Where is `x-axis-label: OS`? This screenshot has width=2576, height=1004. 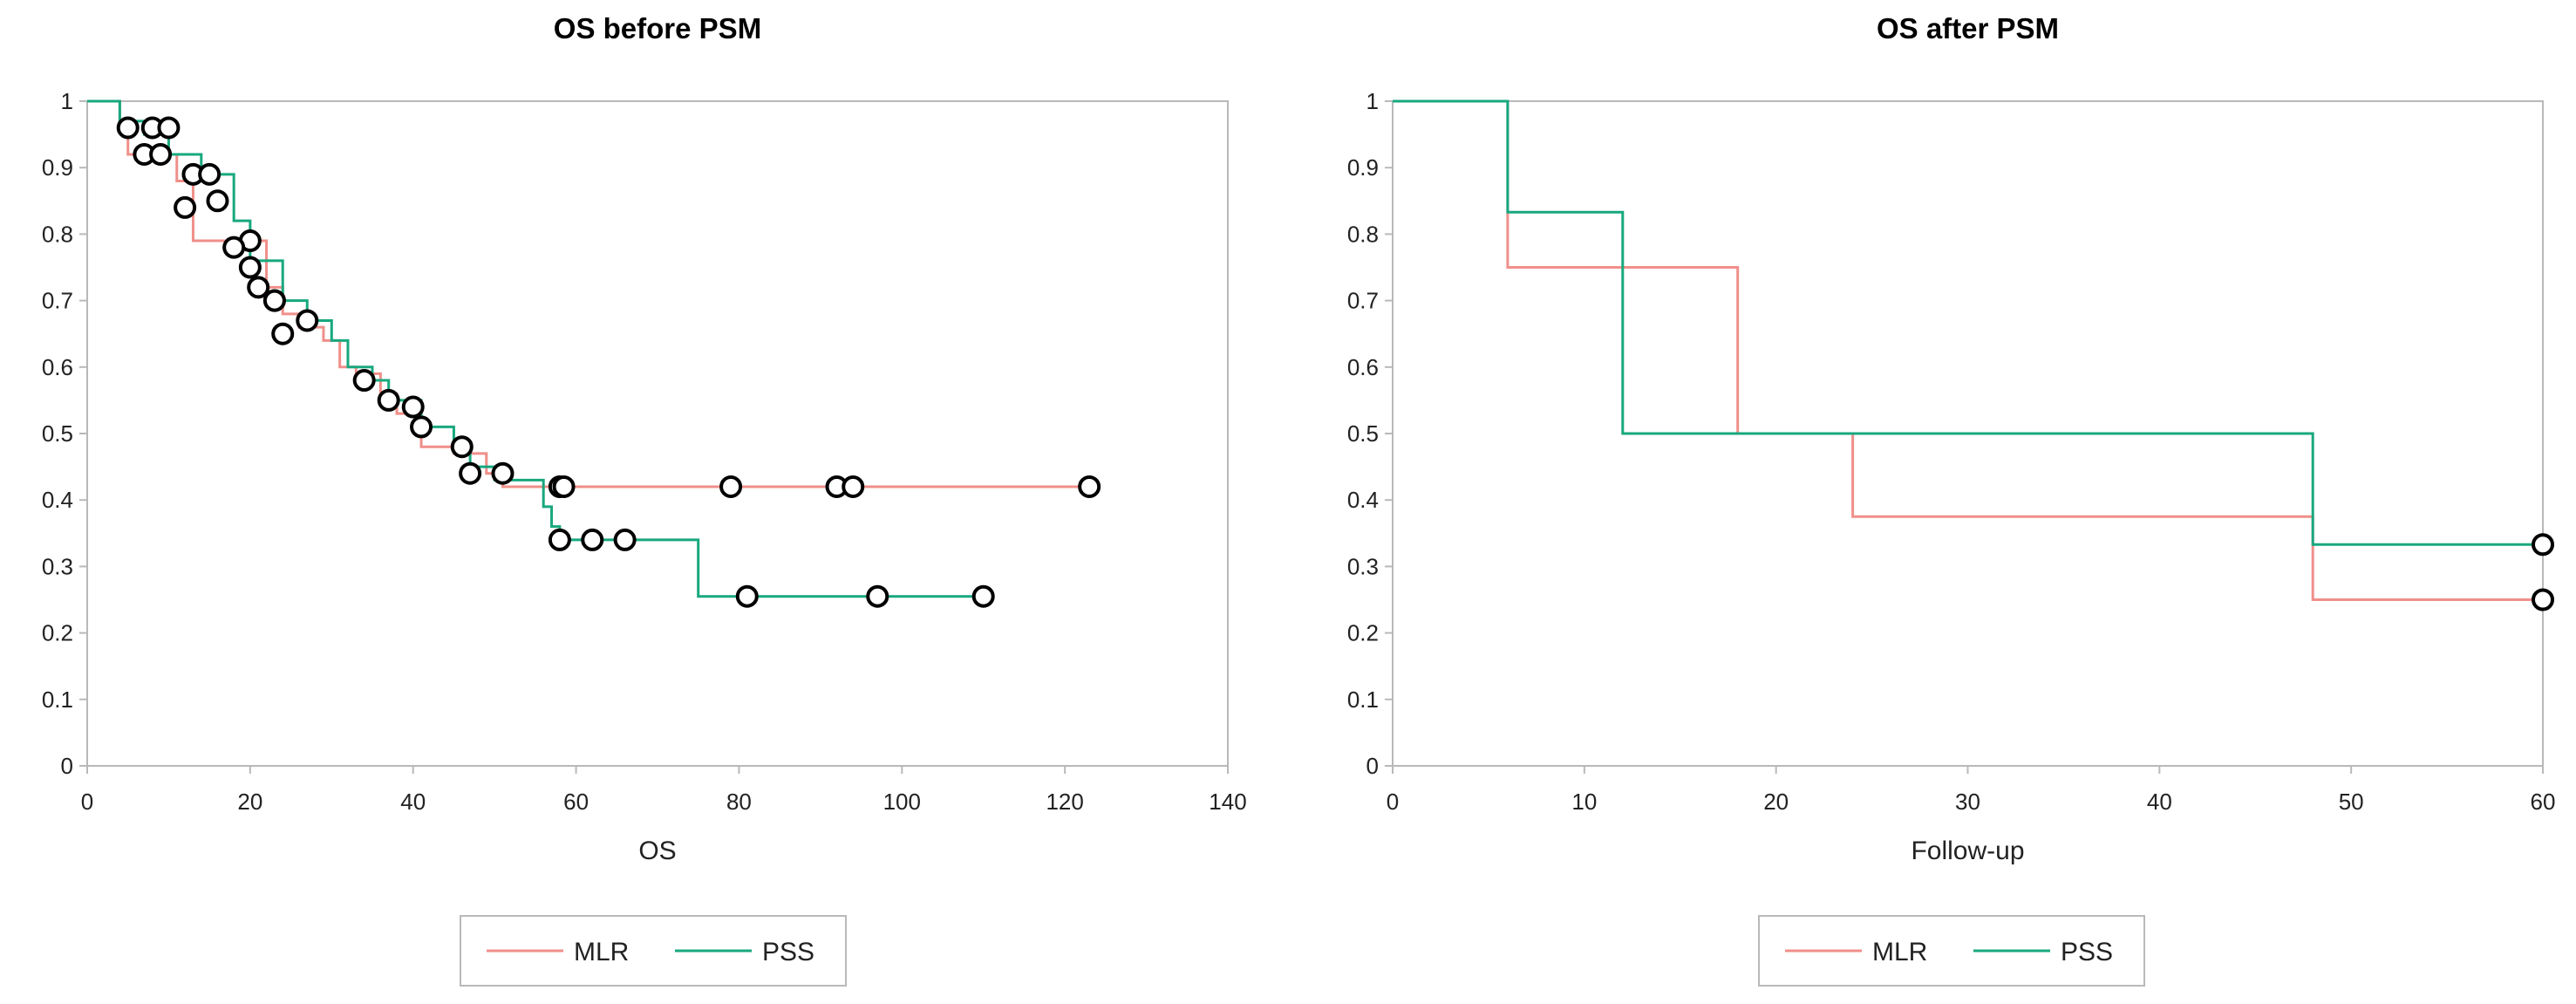 x-axis-label: OS is located at coordinates (657, 851).